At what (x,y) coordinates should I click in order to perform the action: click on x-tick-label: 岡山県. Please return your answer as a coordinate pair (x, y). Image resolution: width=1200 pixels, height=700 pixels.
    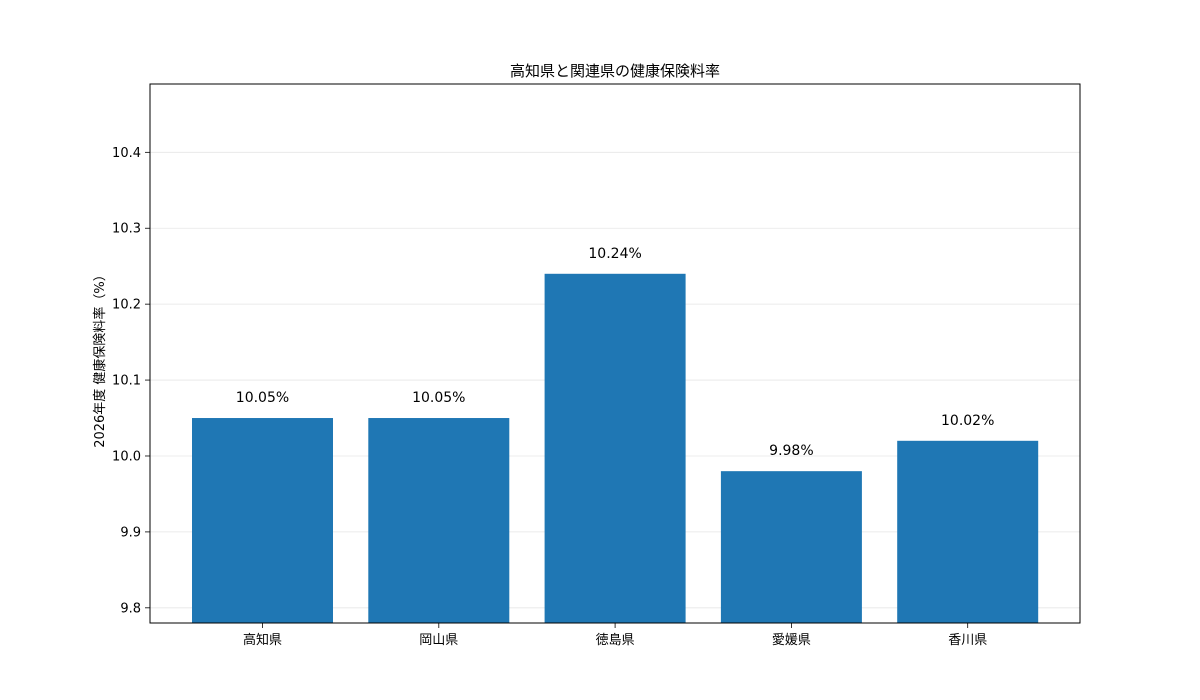
    Looking at the image, I should click on (438, 640).